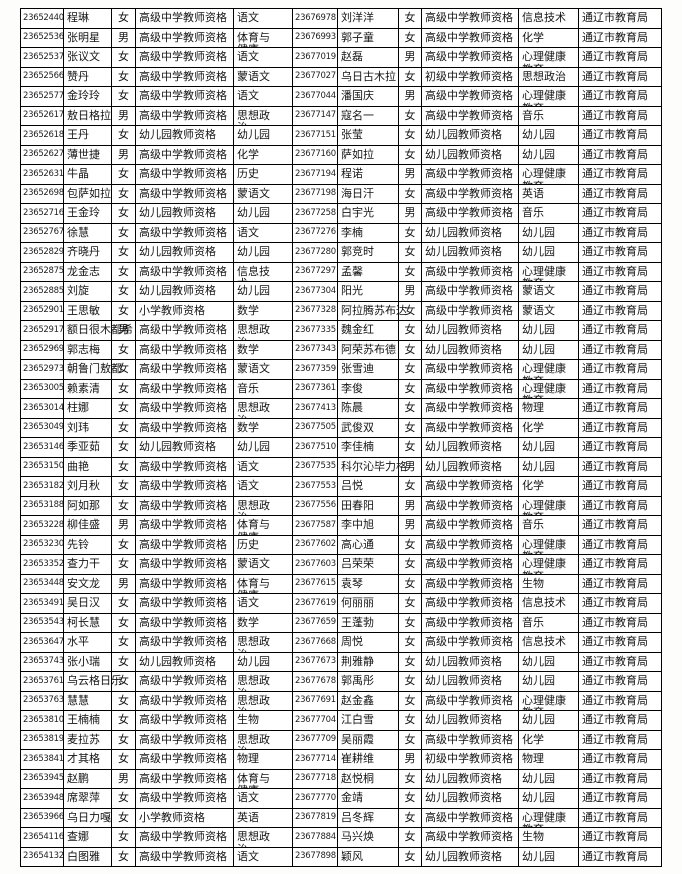  I want to click on exam-id-cell-text: 23677718, so click(315, 778).